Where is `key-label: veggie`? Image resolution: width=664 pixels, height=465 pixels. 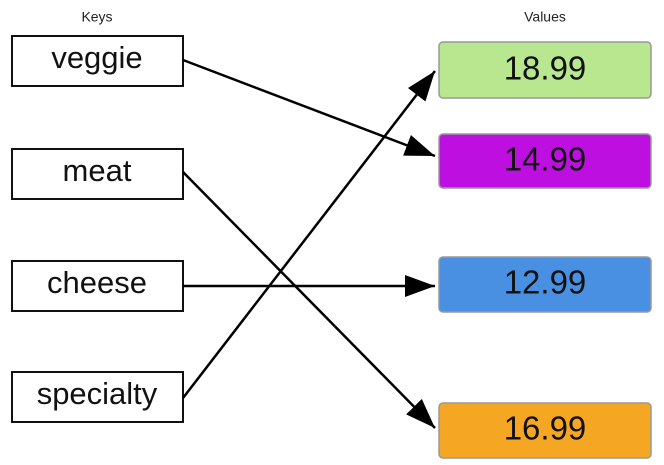 key-label: veggie is located at coordinates (96, 57).